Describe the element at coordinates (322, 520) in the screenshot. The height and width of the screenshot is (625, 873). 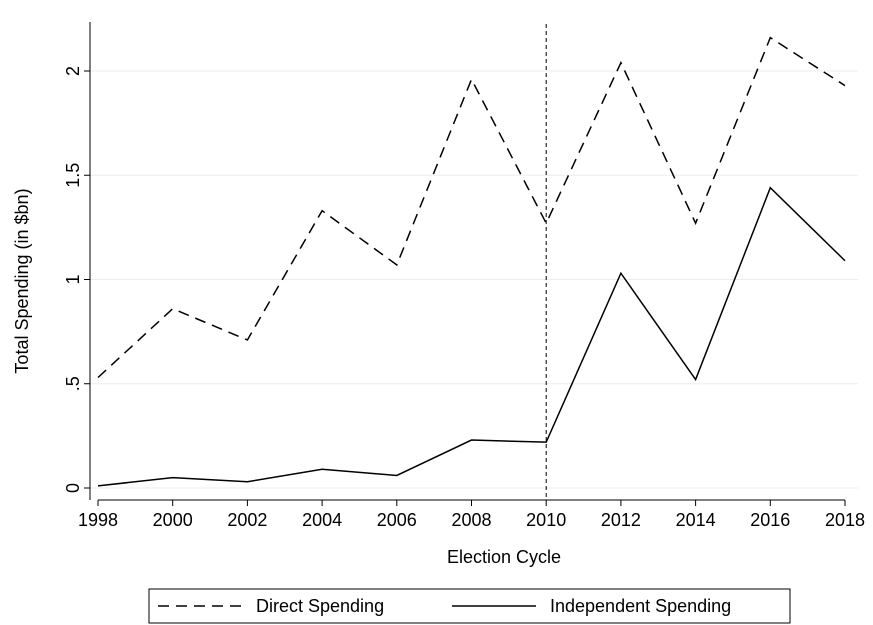
I see `x-tick-label: 2004` at that location.